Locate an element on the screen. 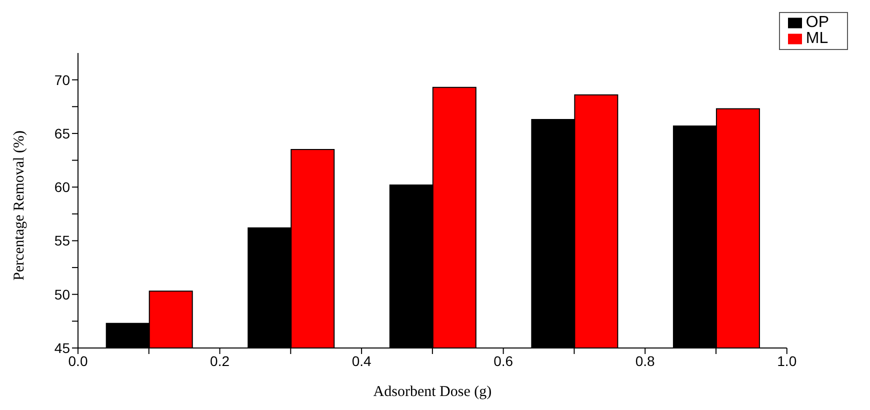 The image size is (870, 410). x-tick-label: 0.6 is located at coordinates (504, 360).